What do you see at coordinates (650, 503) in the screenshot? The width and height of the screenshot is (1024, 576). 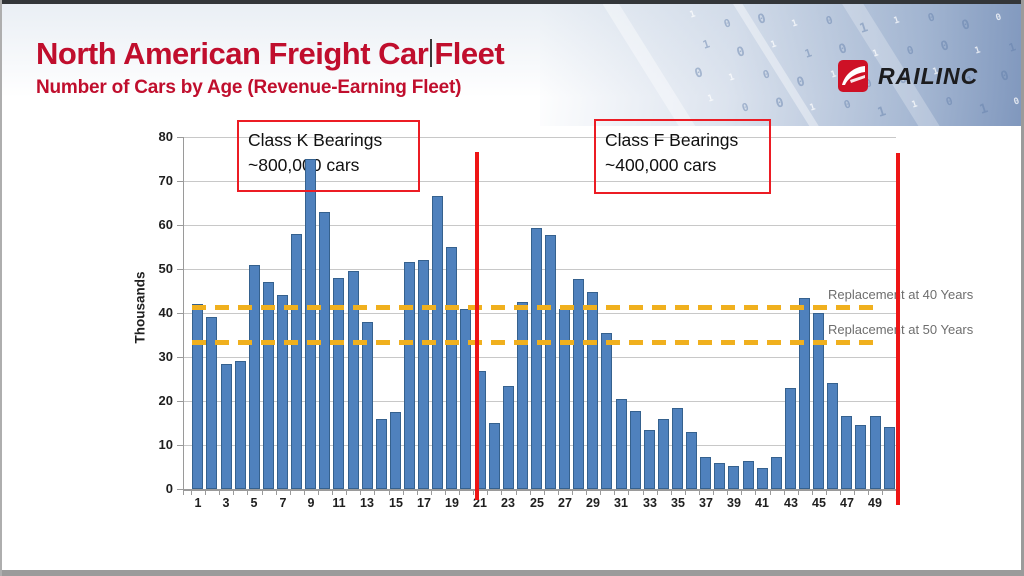 I see `x-axis-tick-label: 33` at bounding box center [650, 503].